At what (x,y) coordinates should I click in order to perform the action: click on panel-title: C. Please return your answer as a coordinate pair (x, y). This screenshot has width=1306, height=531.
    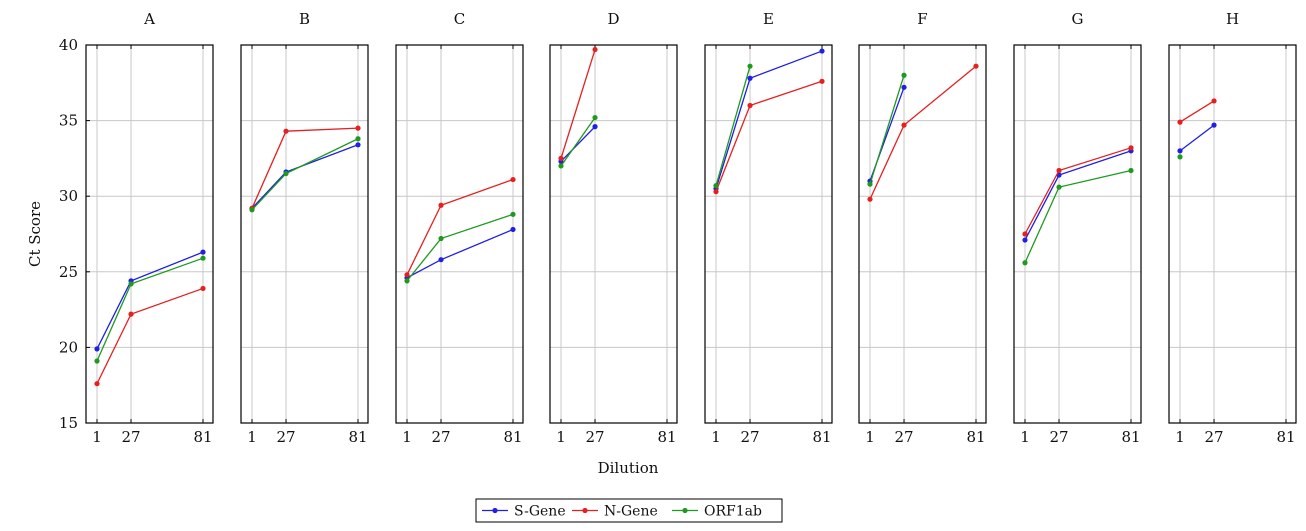
    Looking at the image, I should click on (459, 19).